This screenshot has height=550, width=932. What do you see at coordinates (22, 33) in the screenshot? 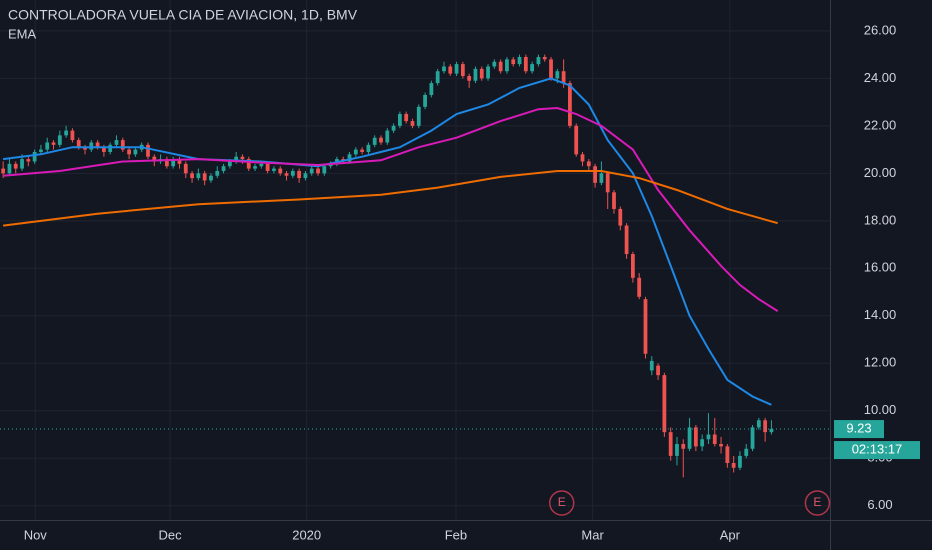
I see `indicator-label: EMA` at bounding box center [22, 33].